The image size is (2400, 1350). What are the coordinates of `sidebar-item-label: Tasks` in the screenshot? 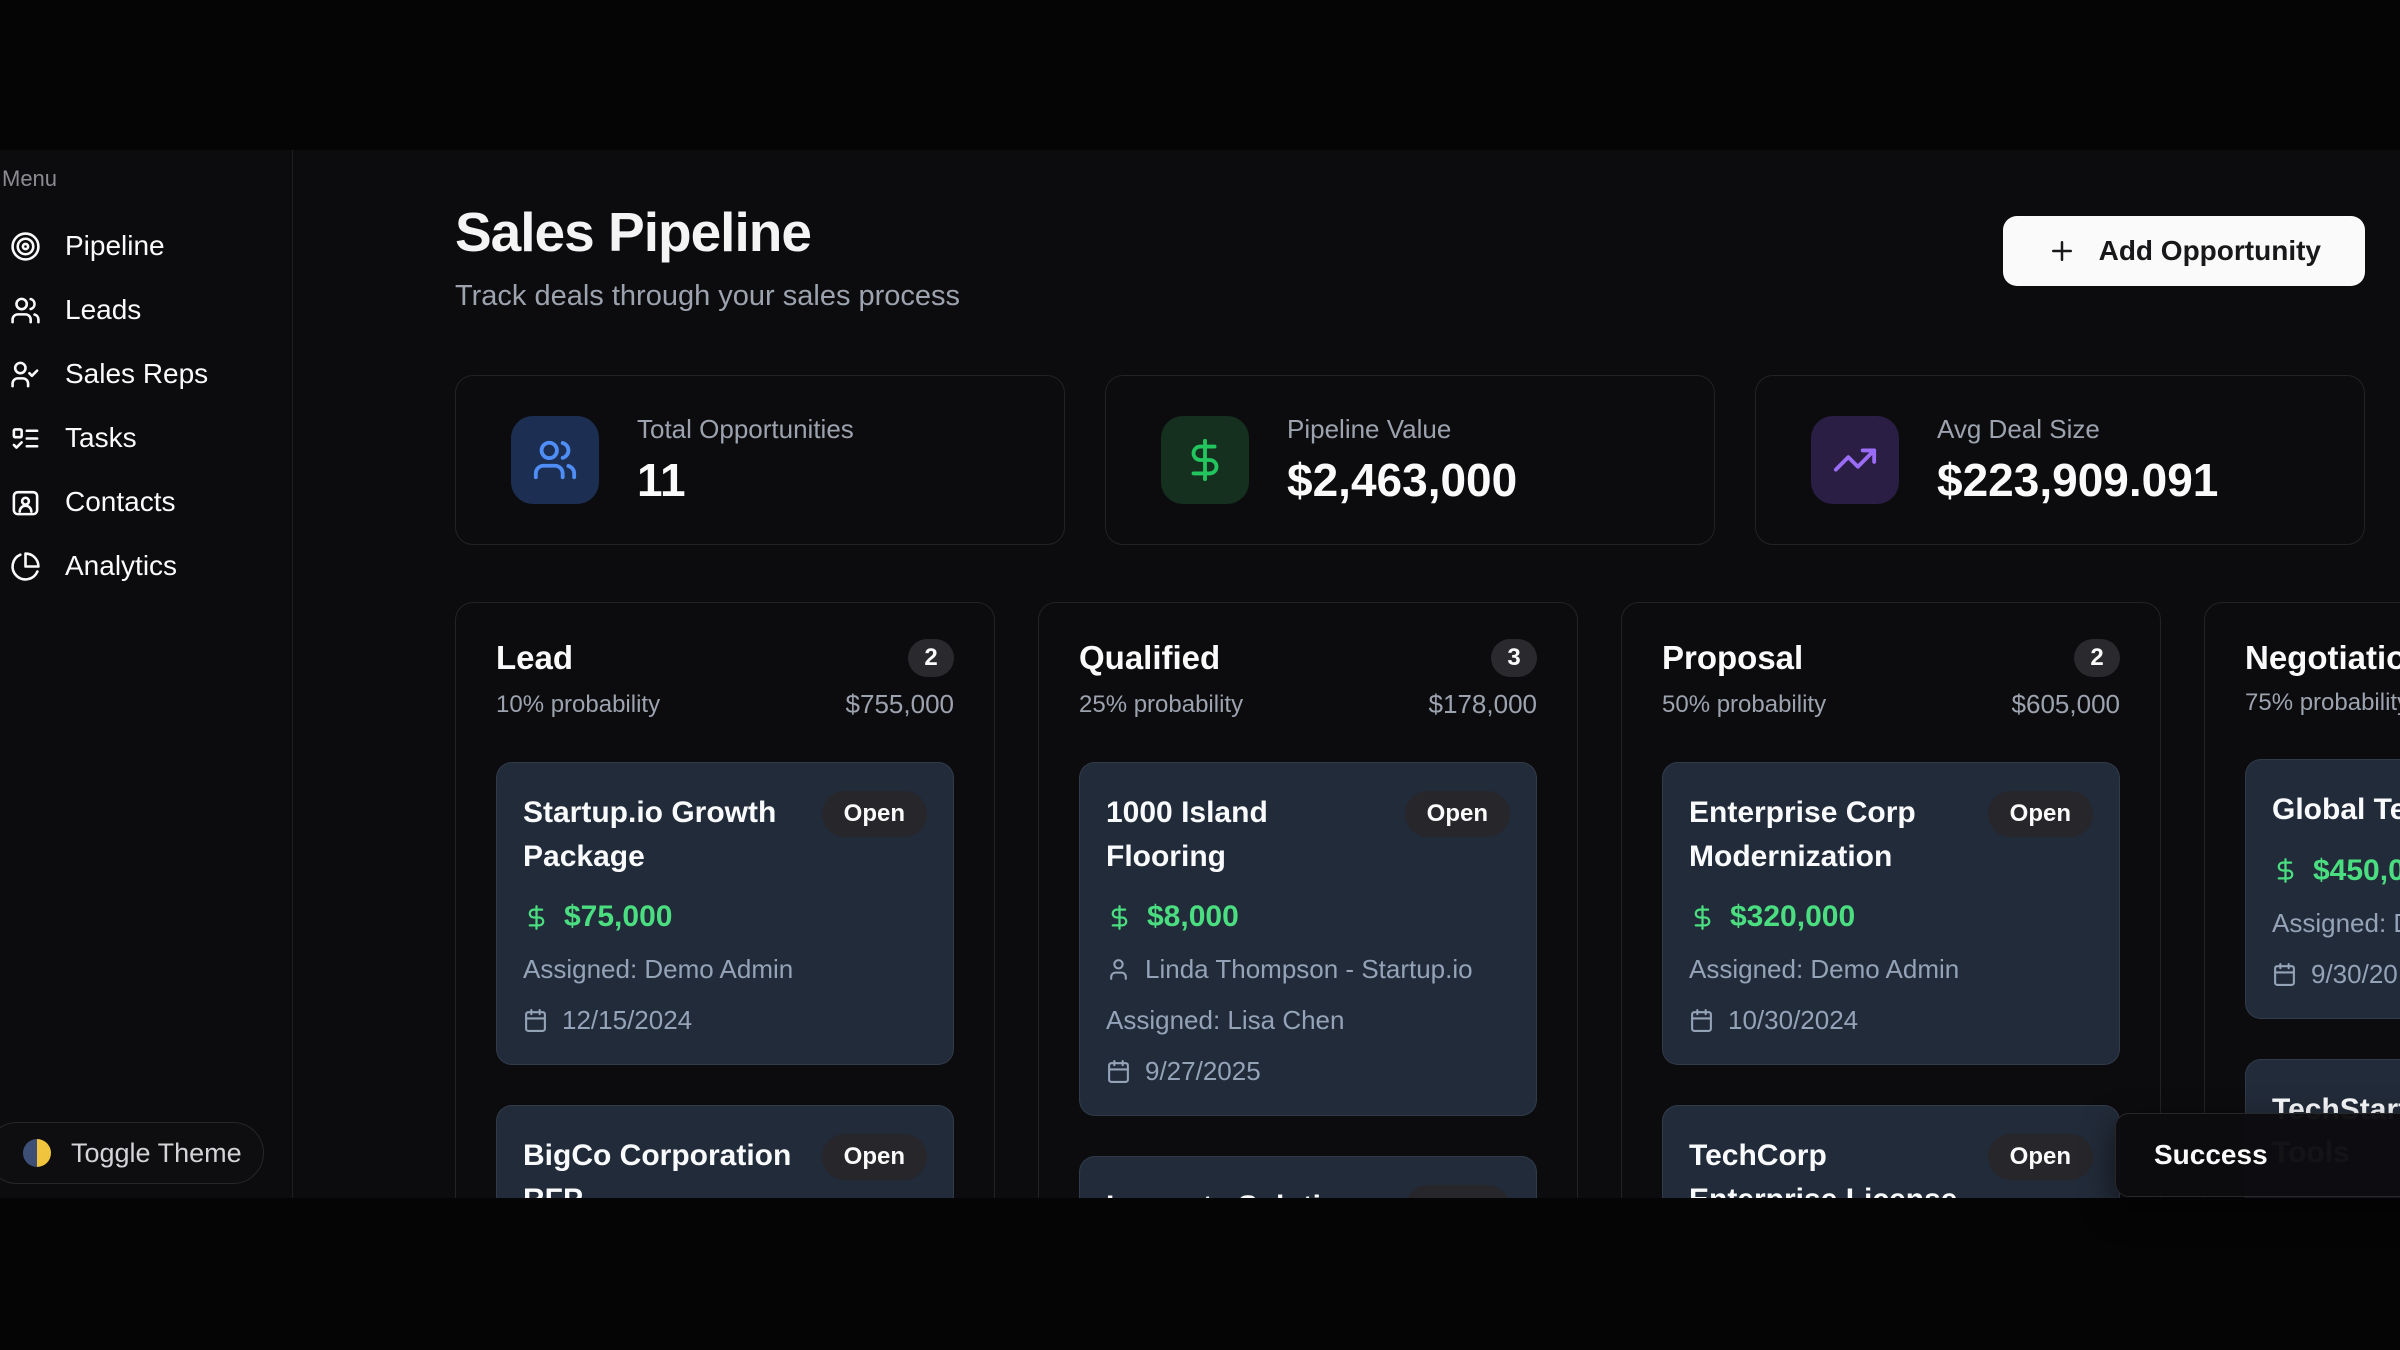 It's located at (101, 437).